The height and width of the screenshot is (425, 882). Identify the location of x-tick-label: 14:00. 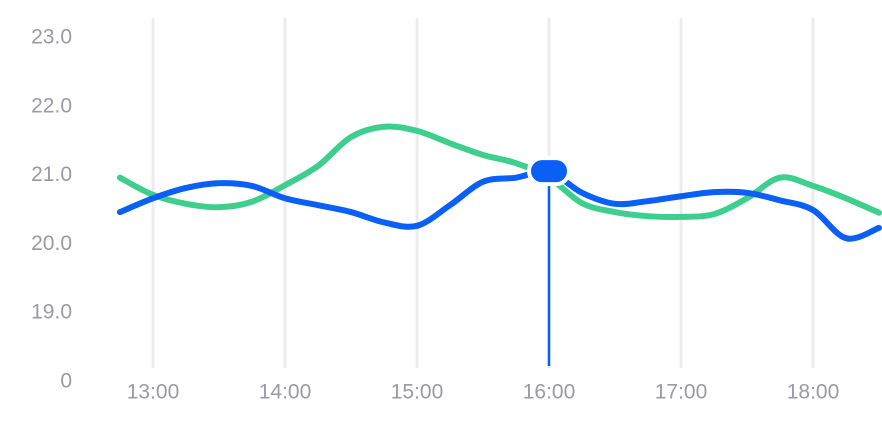
(285, 392).